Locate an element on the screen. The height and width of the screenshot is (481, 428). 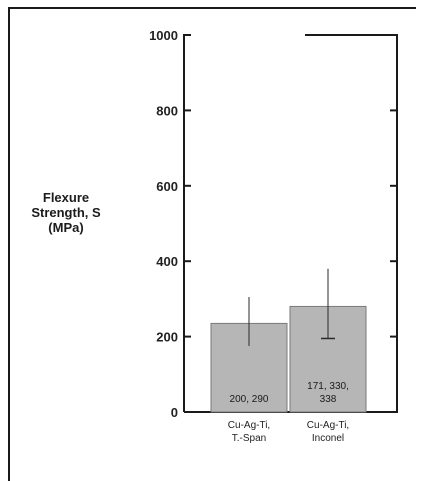
y-axis-title-line: Flexure is located at coordinates (66, 197).